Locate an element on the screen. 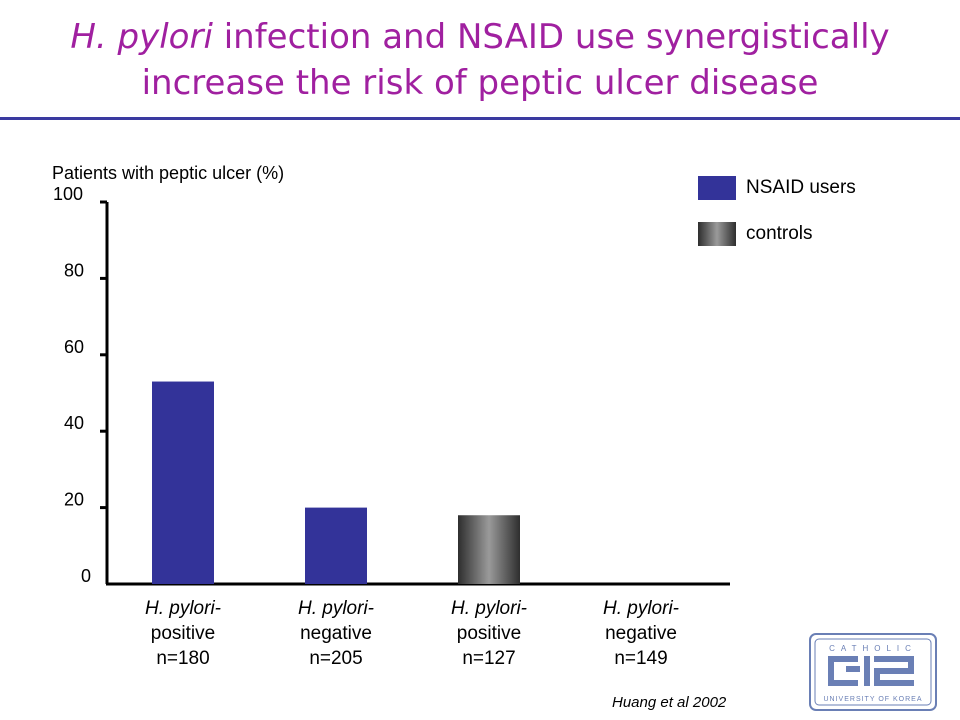 Image resolution: width=960 pixels, height=720 pixels. category-label-2: H. pylori- negative n=205 is located at coordinates (336, 633).